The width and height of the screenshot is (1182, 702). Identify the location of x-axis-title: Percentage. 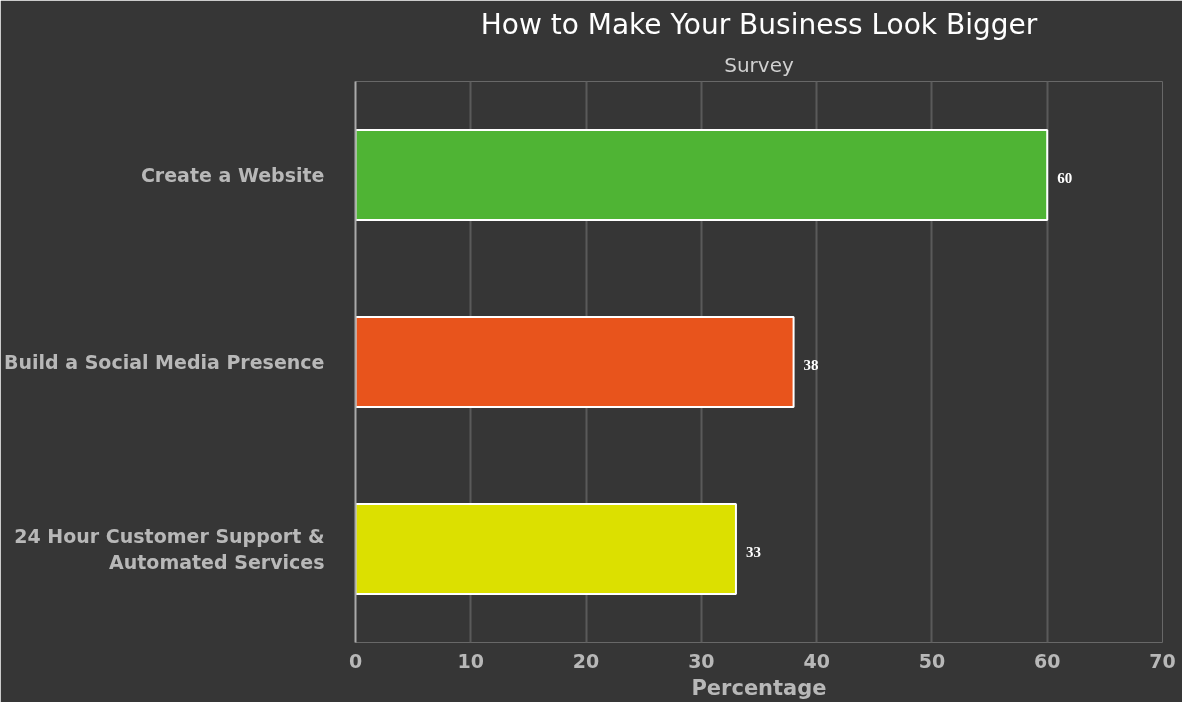
(759, 687).